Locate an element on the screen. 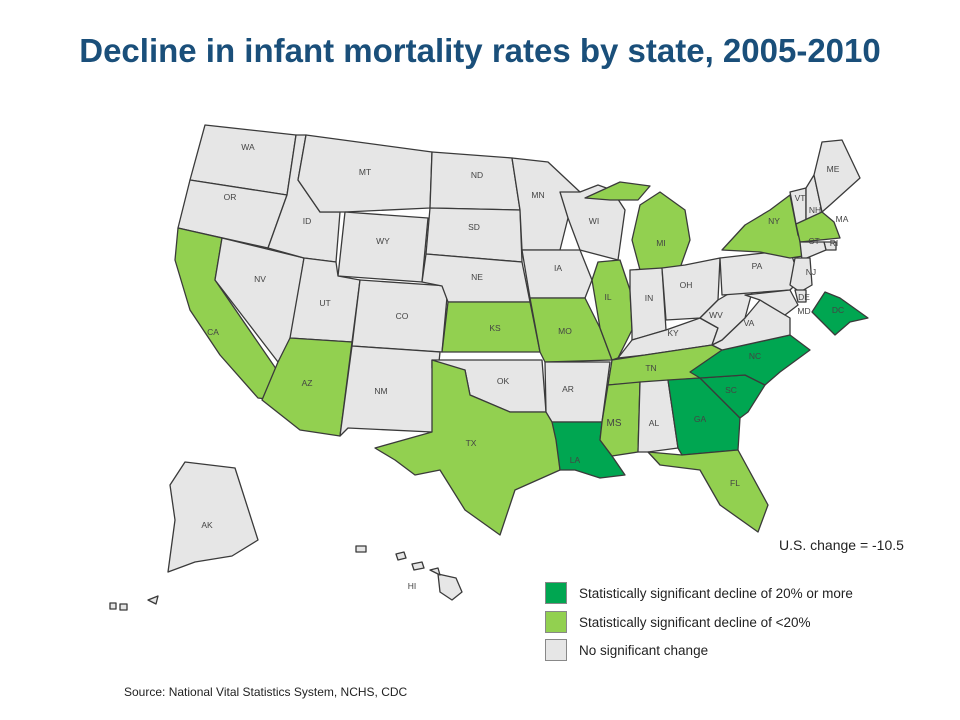 The height and width of the screenshot is (720, 960). state-label-il: IL is located at coordinates (607, 297).